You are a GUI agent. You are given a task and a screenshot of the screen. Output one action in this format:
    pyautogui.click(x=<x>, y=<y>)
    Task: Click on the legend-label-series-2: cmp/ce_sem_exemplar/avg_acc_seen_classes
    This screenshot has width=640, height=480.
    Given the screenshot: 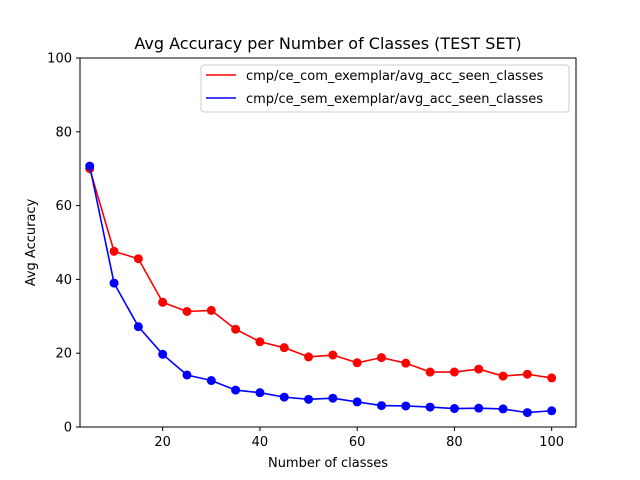 What is the action you would take?
    pyautogui.click(x=394, y=99)
    